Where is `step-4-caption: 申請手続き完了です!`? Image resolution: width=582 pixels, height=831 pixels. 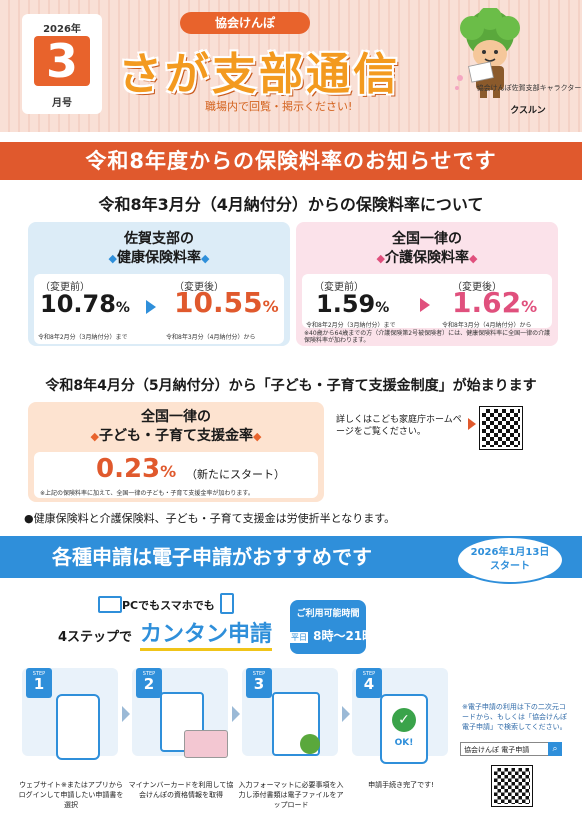
step-4-caption: 申請手続き完了です! is located at coordinates (401, 785).